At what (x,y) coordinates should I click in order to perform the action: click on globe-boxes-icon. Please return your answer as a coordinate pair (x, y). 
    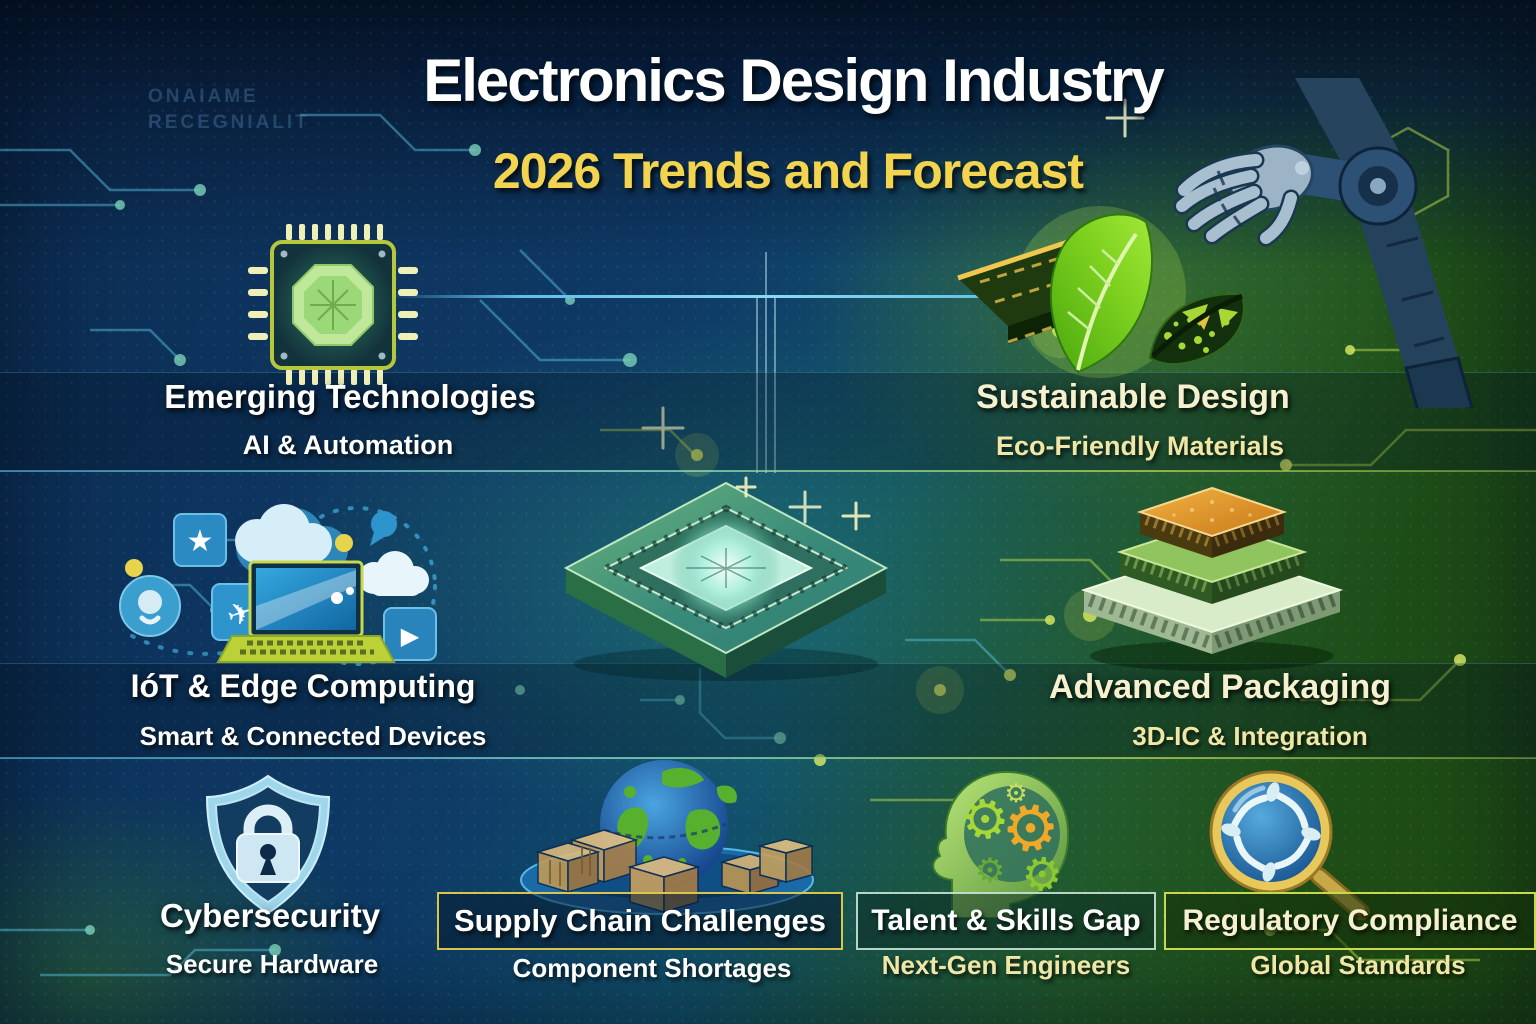
    Looking at the image, I should click on (667, 837).